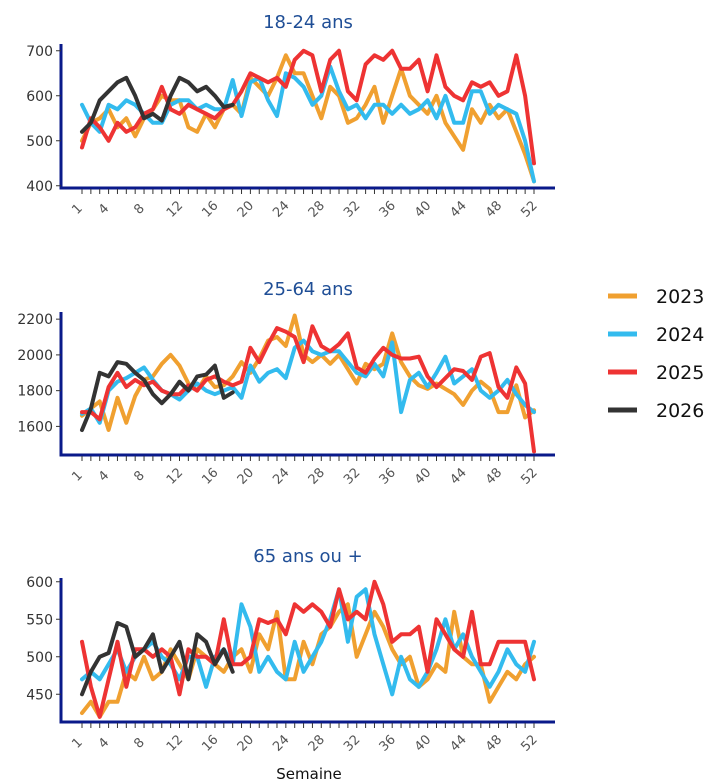  Describe the element at coordinates (35, 320) in the screenshot. I see `y-tick-label: 2200` at that location.